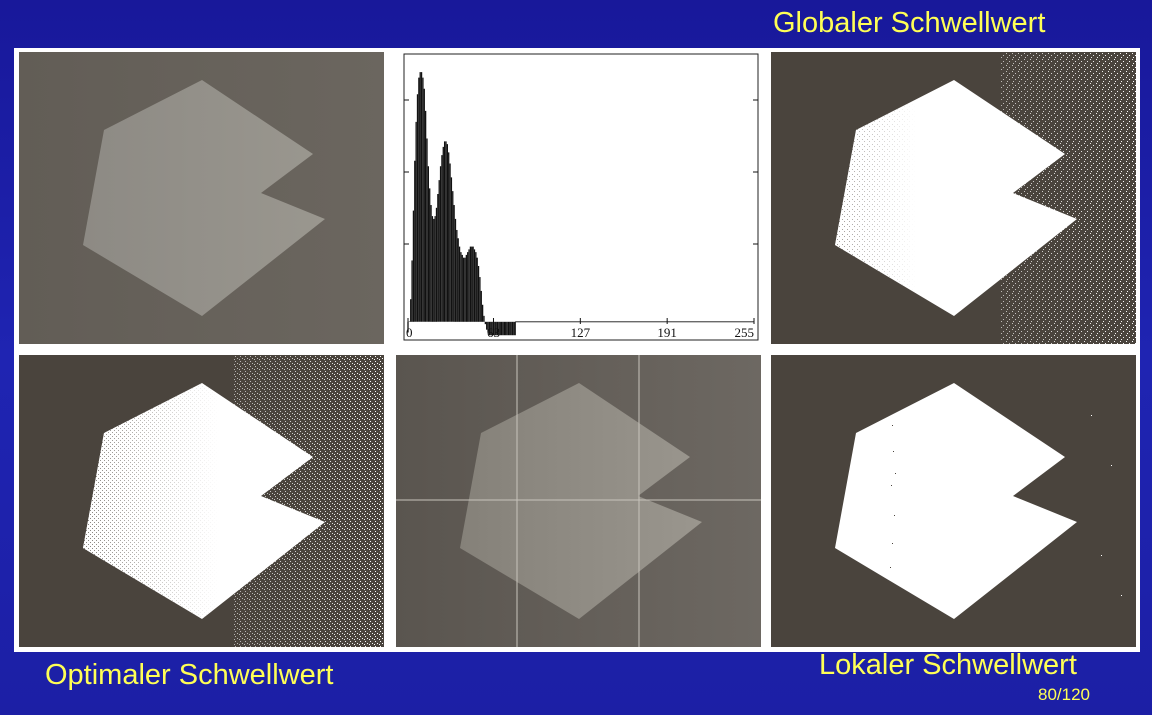 Image resolution: width=1152 pixels, height=715 pixels. I want to click on x-tick-label: 127, so click(581, 332).